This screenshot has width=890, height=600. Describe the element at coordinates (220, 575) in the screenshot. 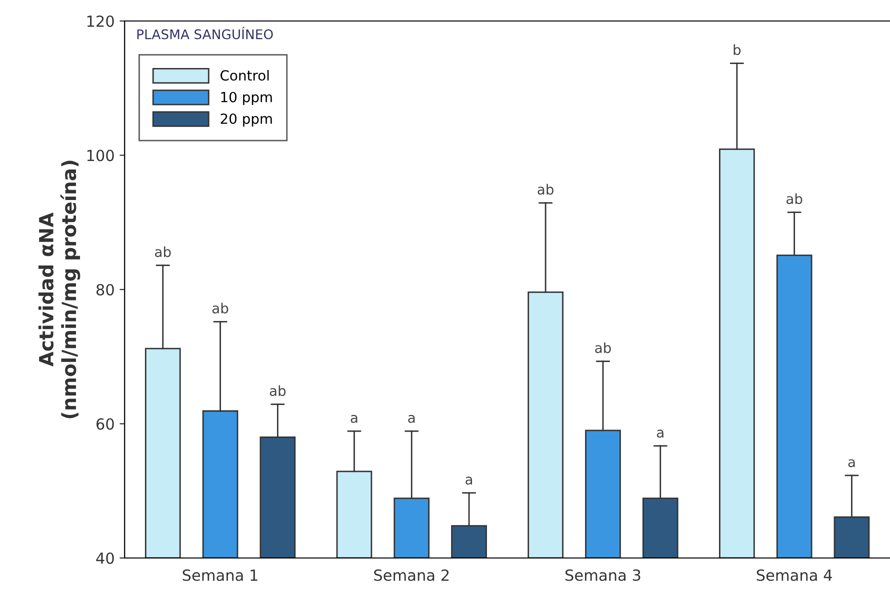

I see `x-tick-label: Semana 1` at that location.